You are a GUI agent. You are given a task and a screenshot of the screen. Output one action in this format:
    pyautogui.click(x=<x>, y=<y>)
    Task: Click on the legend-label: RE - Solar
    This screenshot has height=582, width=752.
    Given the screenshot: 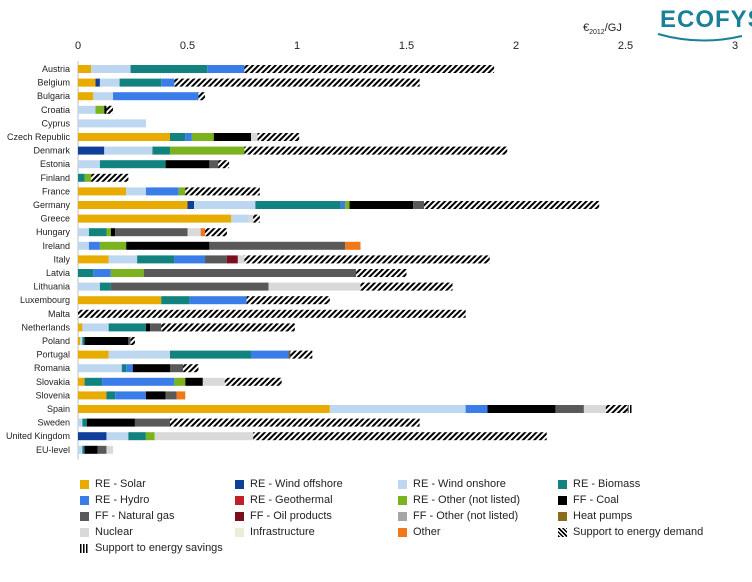 What is the action you would take?
    pyautogui.click(x=120, y=484)
    